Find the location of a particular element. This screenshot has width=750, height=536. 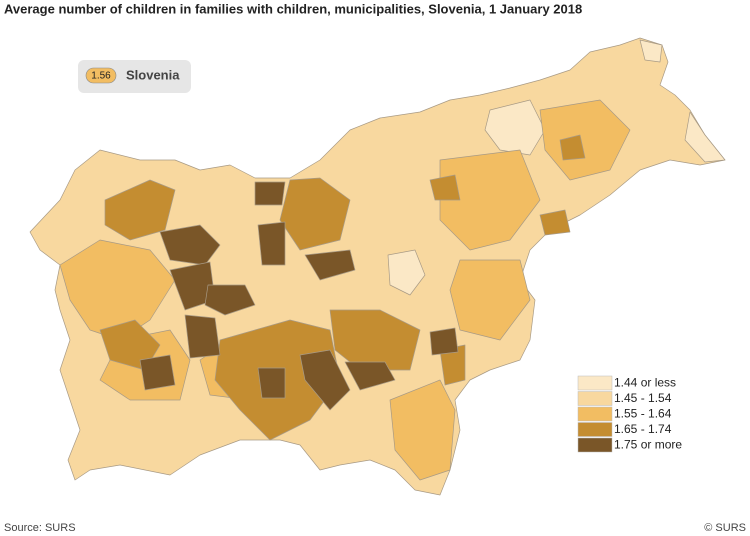

source: Source: SURS is located at coordinates (40, 528).